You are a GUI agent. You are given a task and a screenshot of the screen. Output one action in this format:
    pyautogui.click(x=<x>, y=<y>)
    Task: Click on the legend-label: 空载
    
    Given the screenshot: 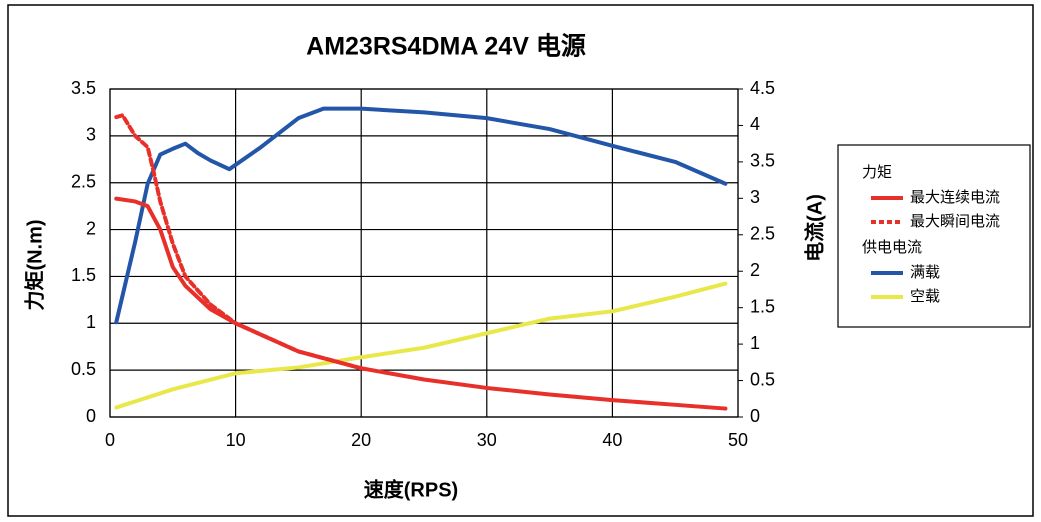 What is the action you would take?
    pyautogui.click(x=925, y=296)
    